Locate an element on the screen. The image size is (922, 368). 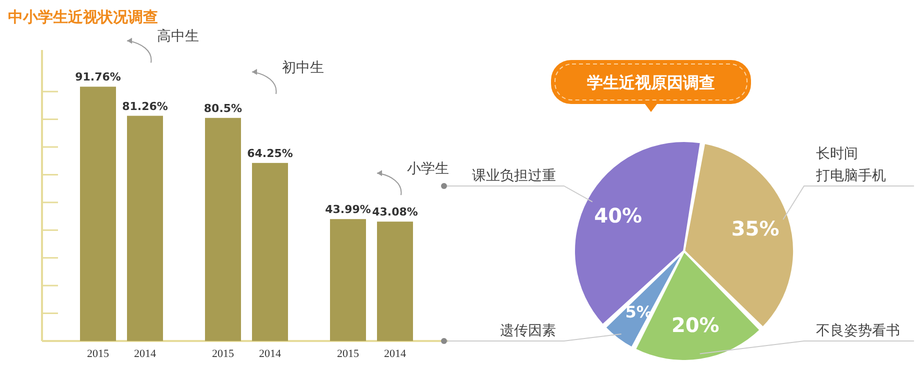
data-label: 81.26% is located at coordinates (145, 106).